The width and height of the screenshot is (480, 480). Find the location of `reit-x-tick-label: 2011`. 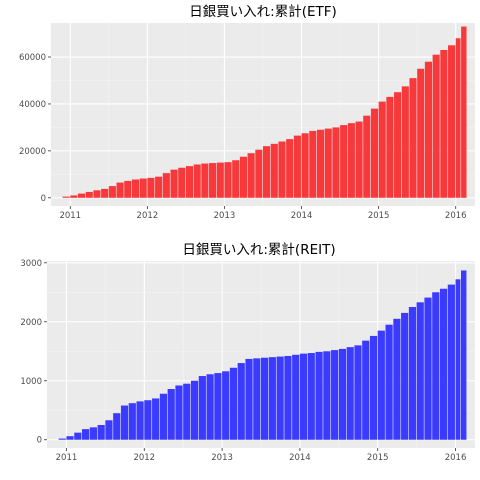

reit-x-tick-label: 2011 is located at coordinates (67, 458).